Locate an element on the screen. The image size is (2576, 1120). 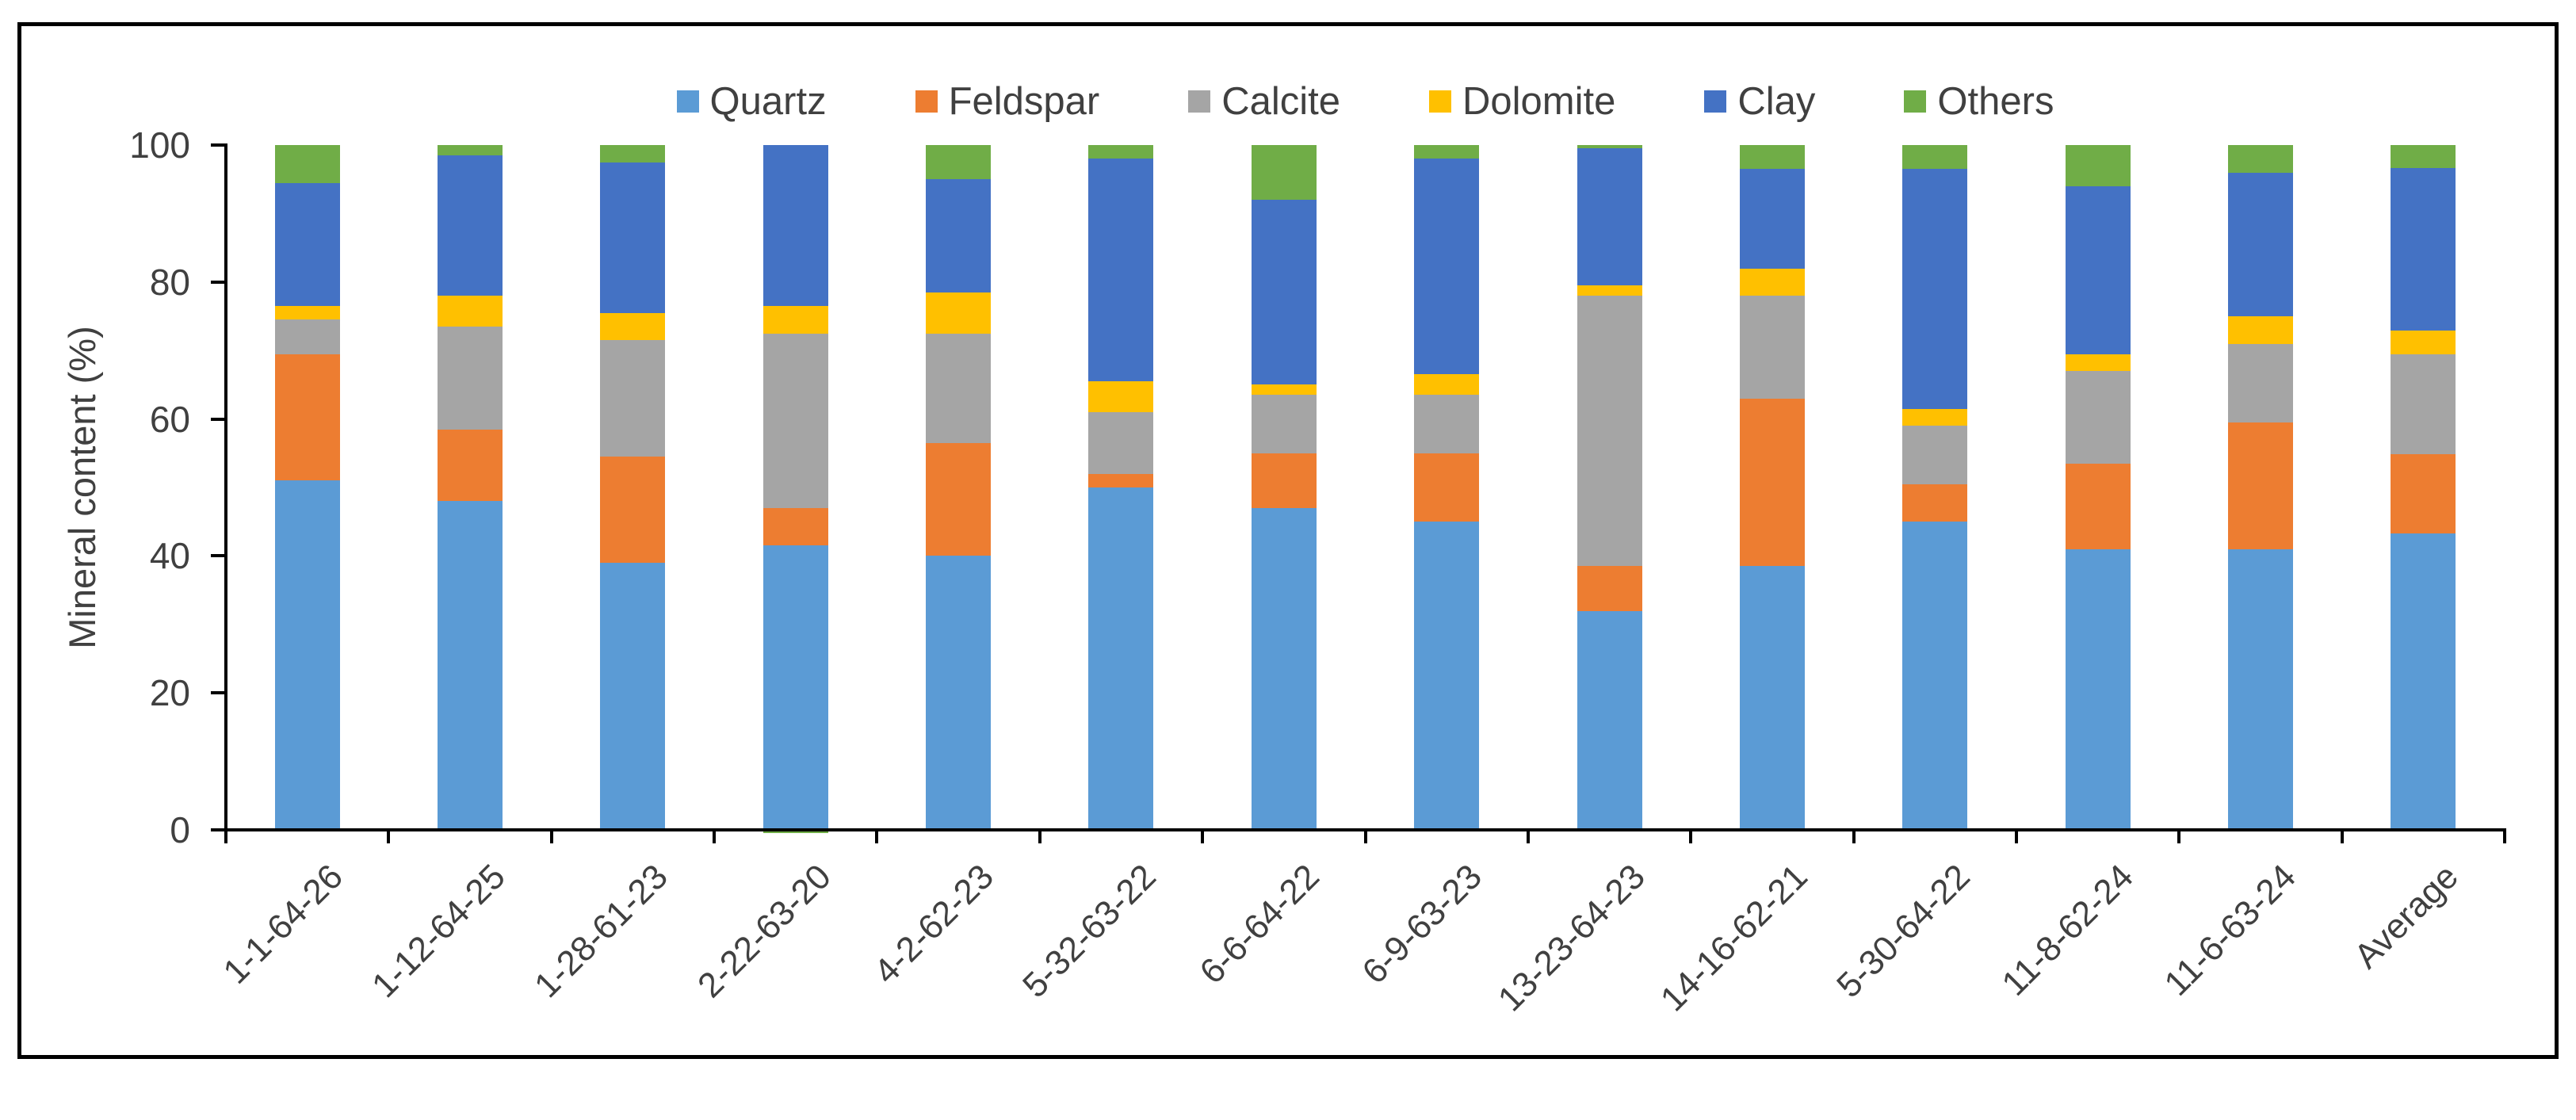
legend-item-feldspar: Feldspar is located at coordinates (1008, 101).